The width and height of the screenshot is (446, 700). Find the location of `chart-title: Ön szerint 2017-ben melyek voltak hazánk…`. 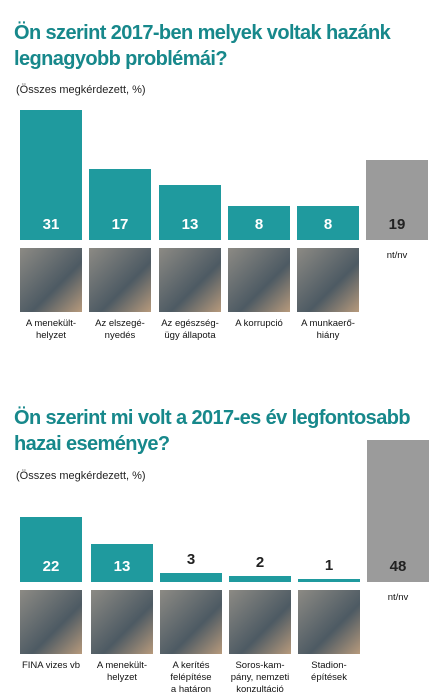

chart-title: Ön szerint 2017-ben melyek voltak hazánk… is located at coordinates (202, 46).